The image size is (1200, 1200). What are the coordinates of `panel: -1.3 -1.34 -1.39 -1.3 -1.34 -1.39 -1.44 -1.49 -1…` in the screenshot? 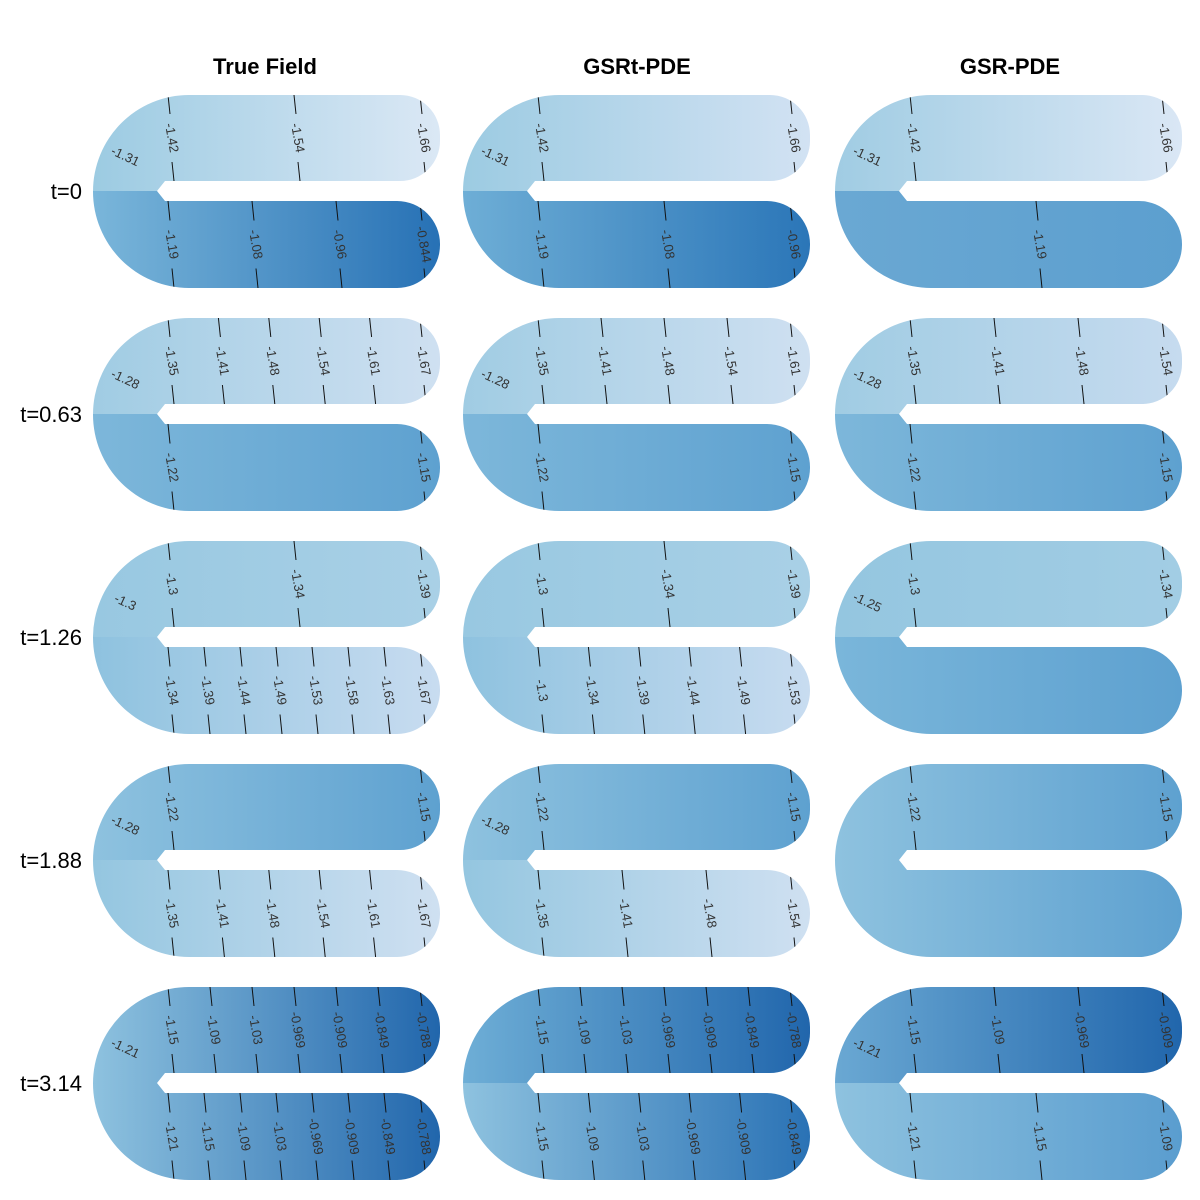 It's located at (636, 637).